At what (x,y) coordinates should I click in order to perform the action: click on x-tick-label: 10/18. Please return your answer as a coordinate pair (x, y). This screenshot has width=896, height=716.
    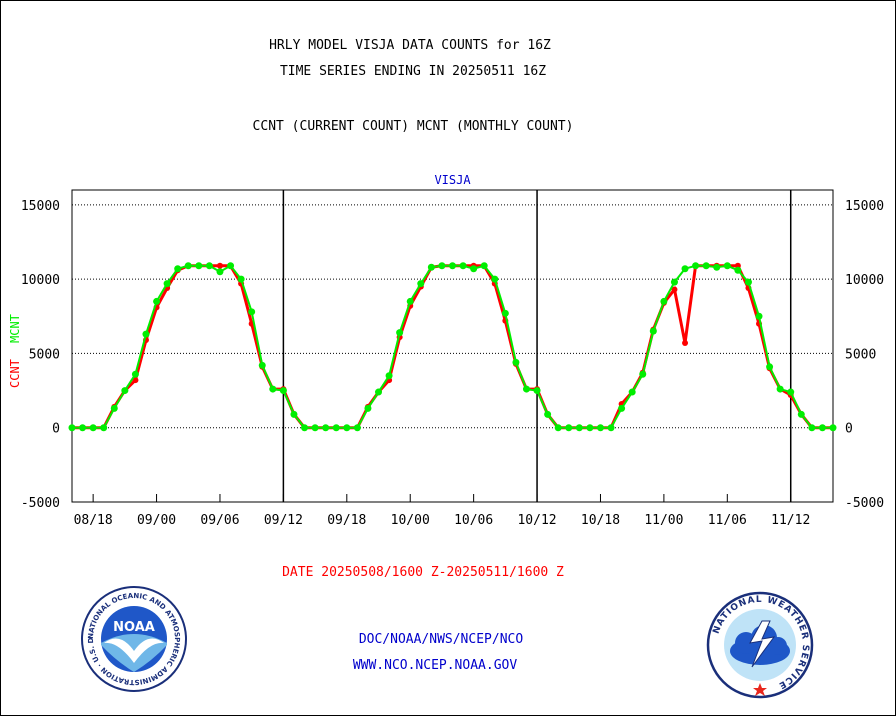
    Looking at the image, I should click on (600, 520).